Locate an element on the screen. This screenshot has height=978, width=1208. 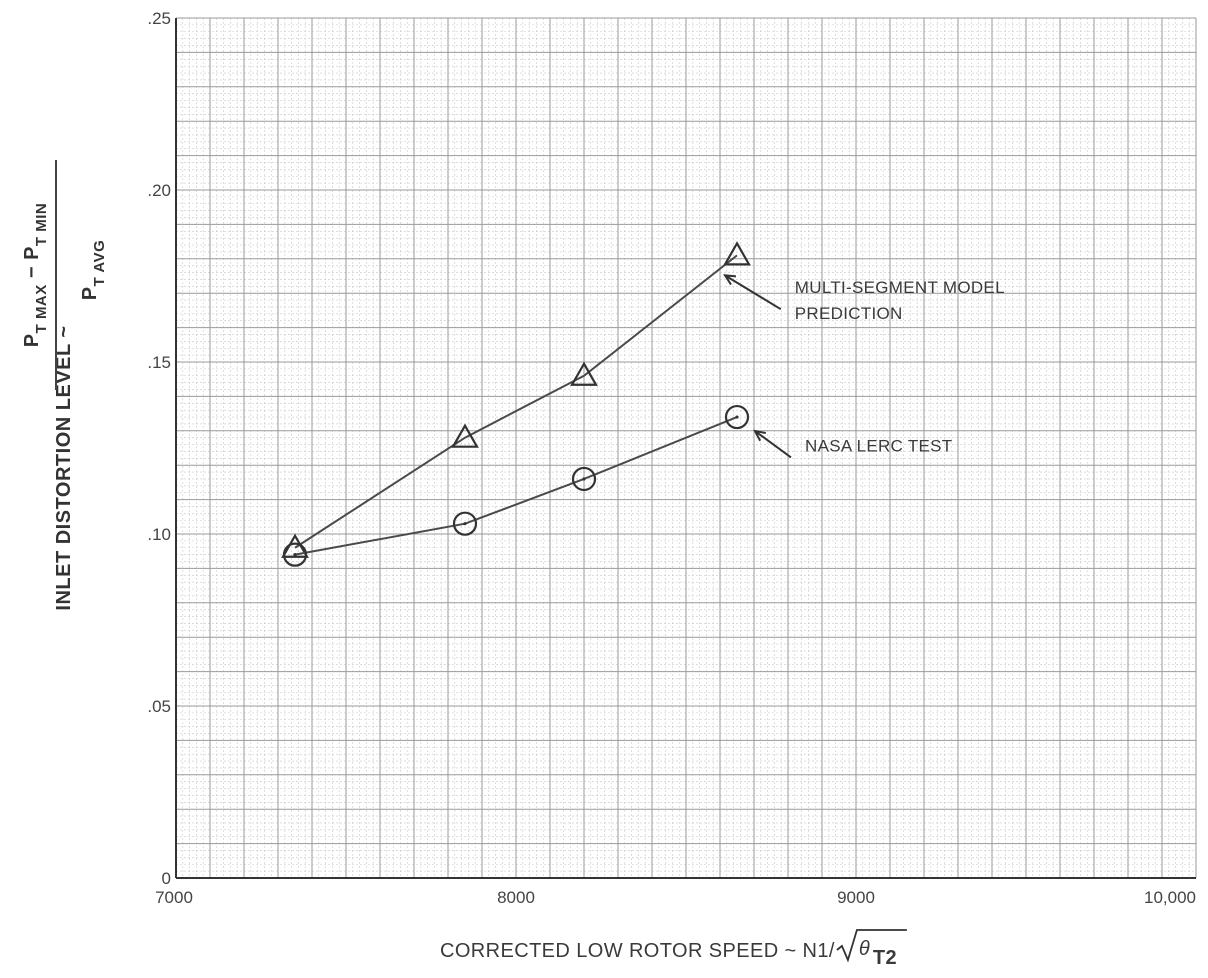
numerator-sub2: T MIN is located at coordinates (41, 224).